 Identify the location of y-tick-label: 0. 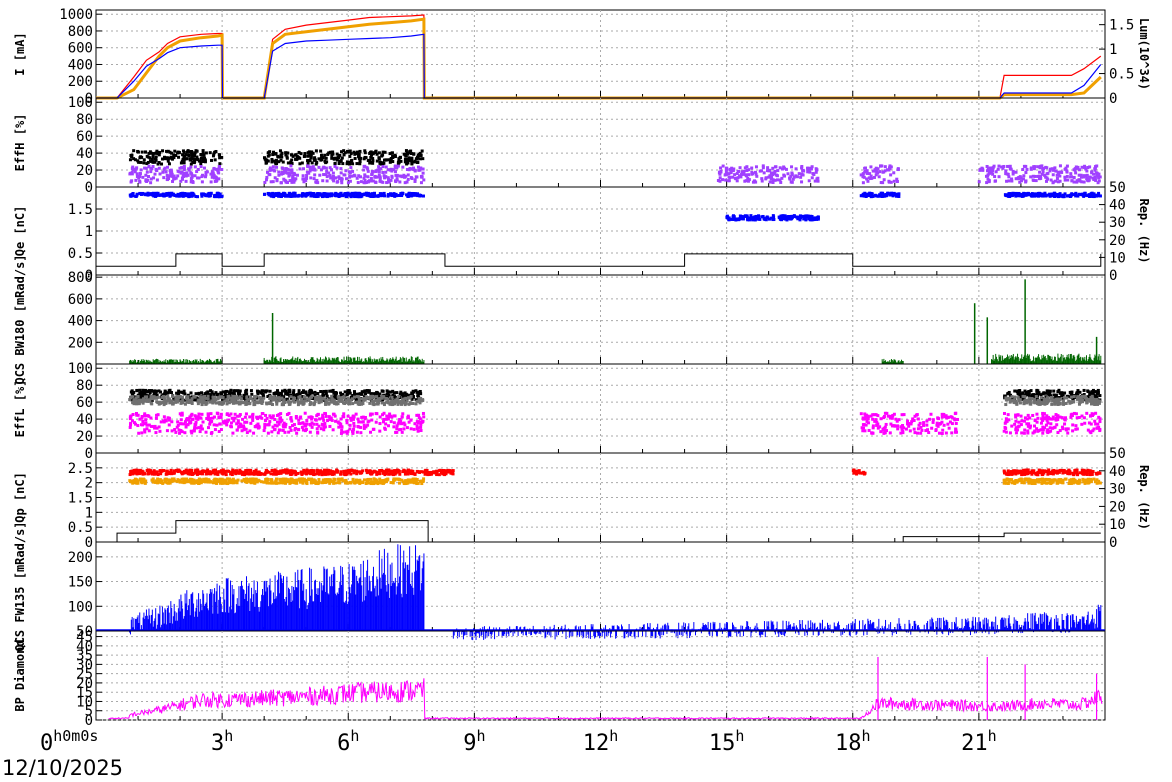
(89, 99).